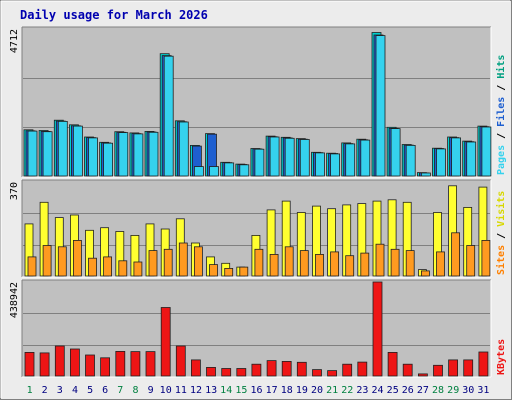  I want to click on x-tick-label-day-11: 11, so click(181, 390).